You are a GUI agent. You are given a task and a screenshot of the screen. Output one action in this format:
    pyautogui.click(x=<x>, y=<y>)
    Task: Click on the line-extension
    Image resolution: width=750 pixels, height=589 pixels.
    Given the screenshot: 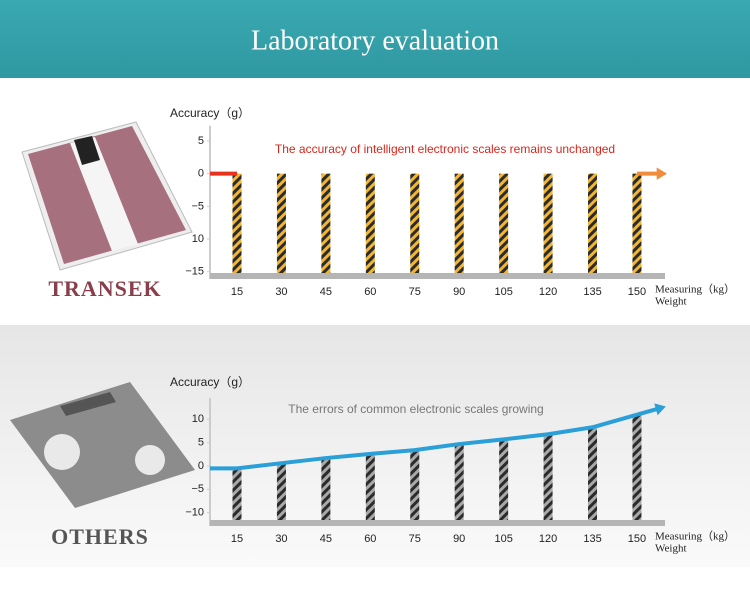 What is the action you would take?
    pyautogui.click(x=647, y=411)
    